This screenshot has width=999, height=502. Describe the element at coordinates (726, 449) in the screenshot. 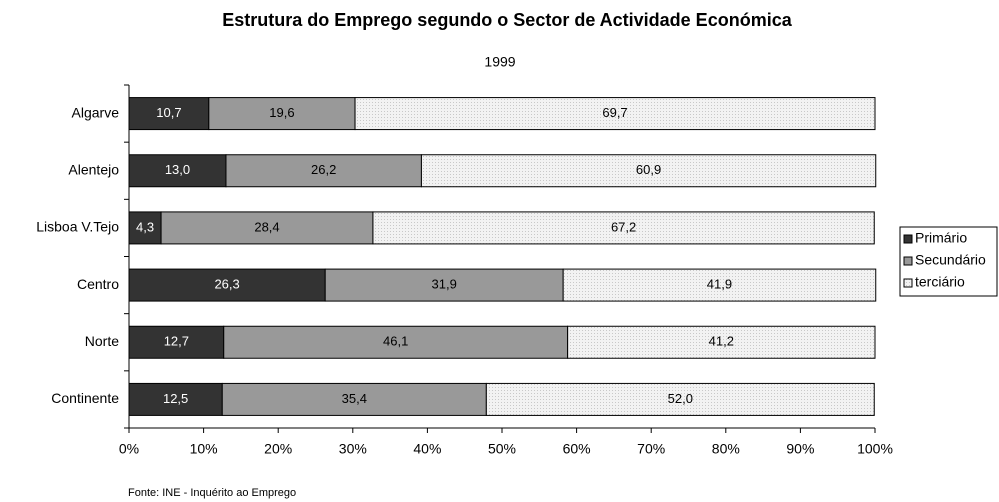

I see `x-tick-label: 80%` at that location.